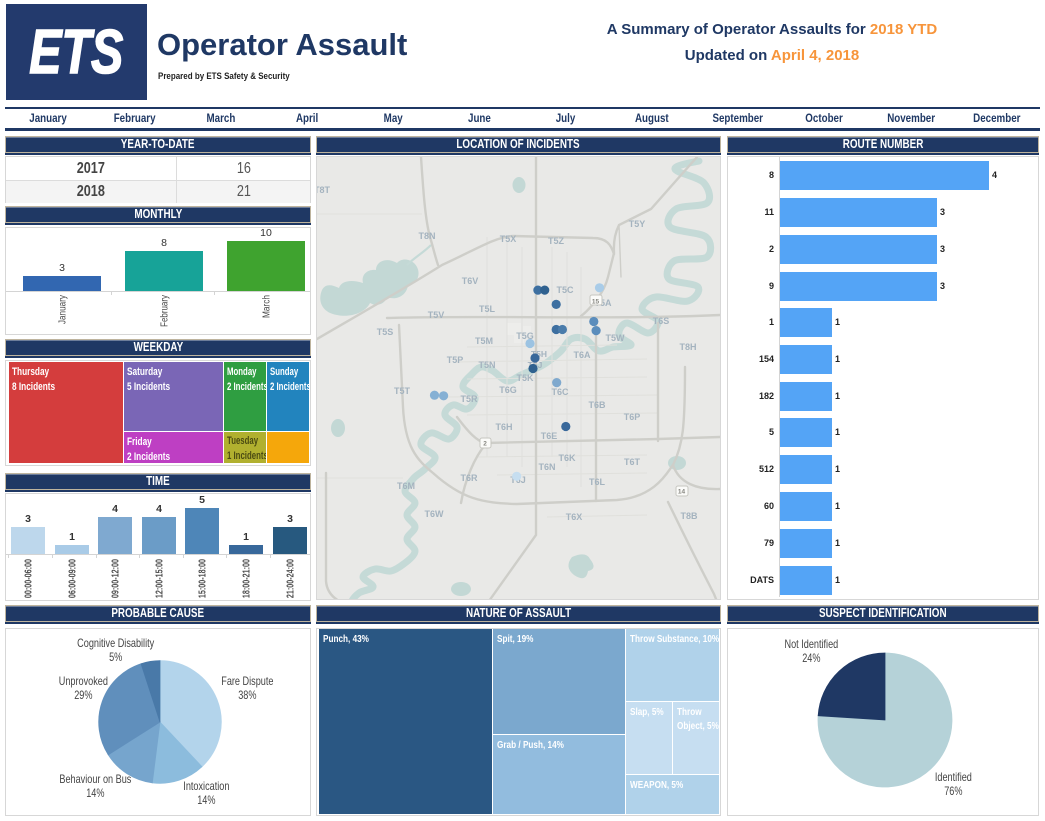 This screenshot has width=1045, height=821. What do you see at coordinates (616, 338) in the screenshot?
I see `svg-text: T5W` at bounding box center [616, 338].